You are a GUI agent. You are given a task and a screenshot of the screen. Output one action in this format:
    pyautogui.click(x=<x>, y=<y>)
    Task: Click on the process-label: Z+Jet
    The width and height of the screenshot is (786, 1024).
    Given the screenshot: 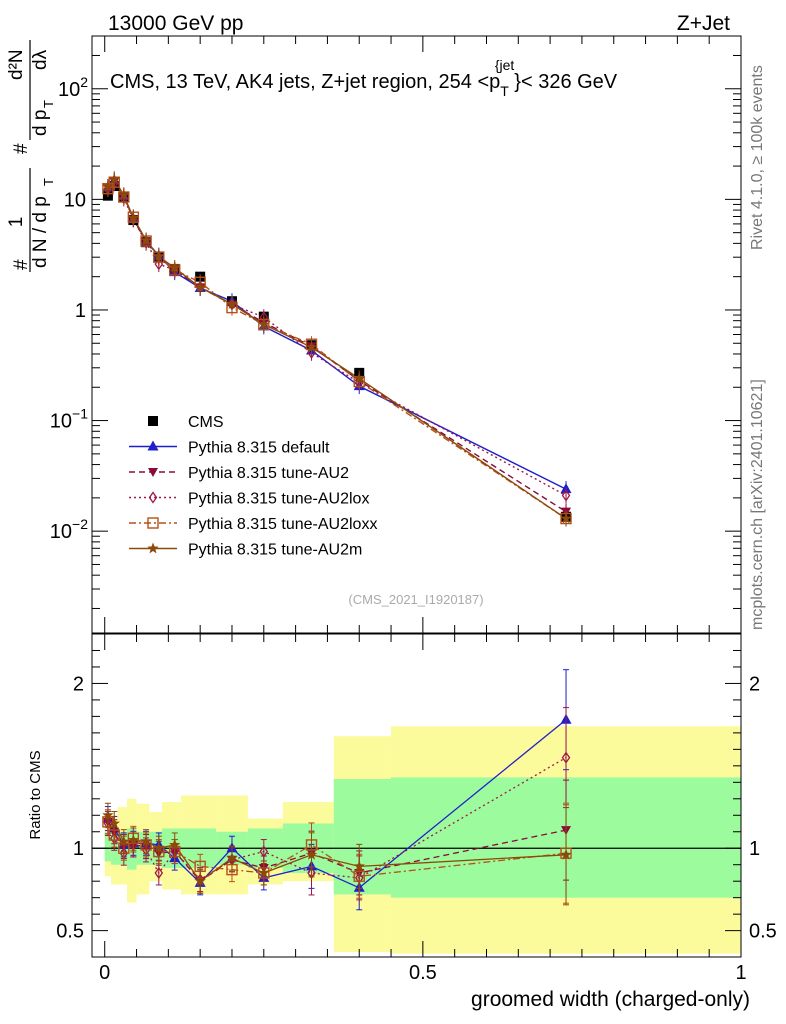 What is the action you would take?
    pyautogui.click(x=703, y=23)
    